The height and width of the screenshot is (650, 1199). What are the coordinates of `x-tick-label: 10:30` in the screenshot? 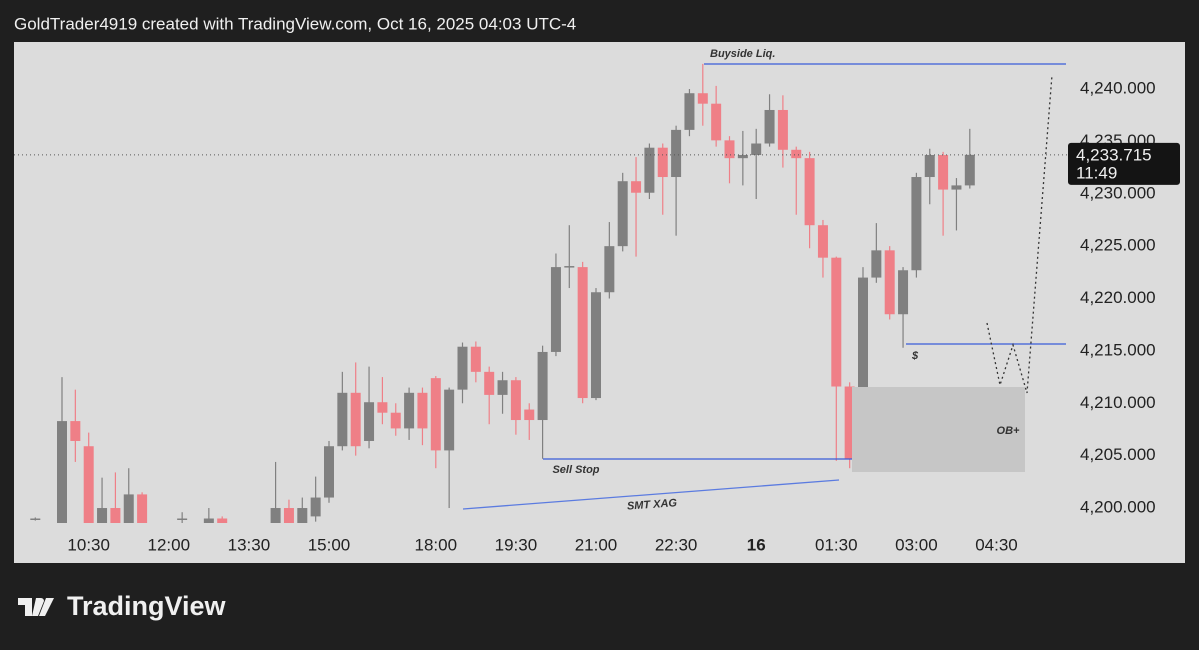 It's located at (88, 544).